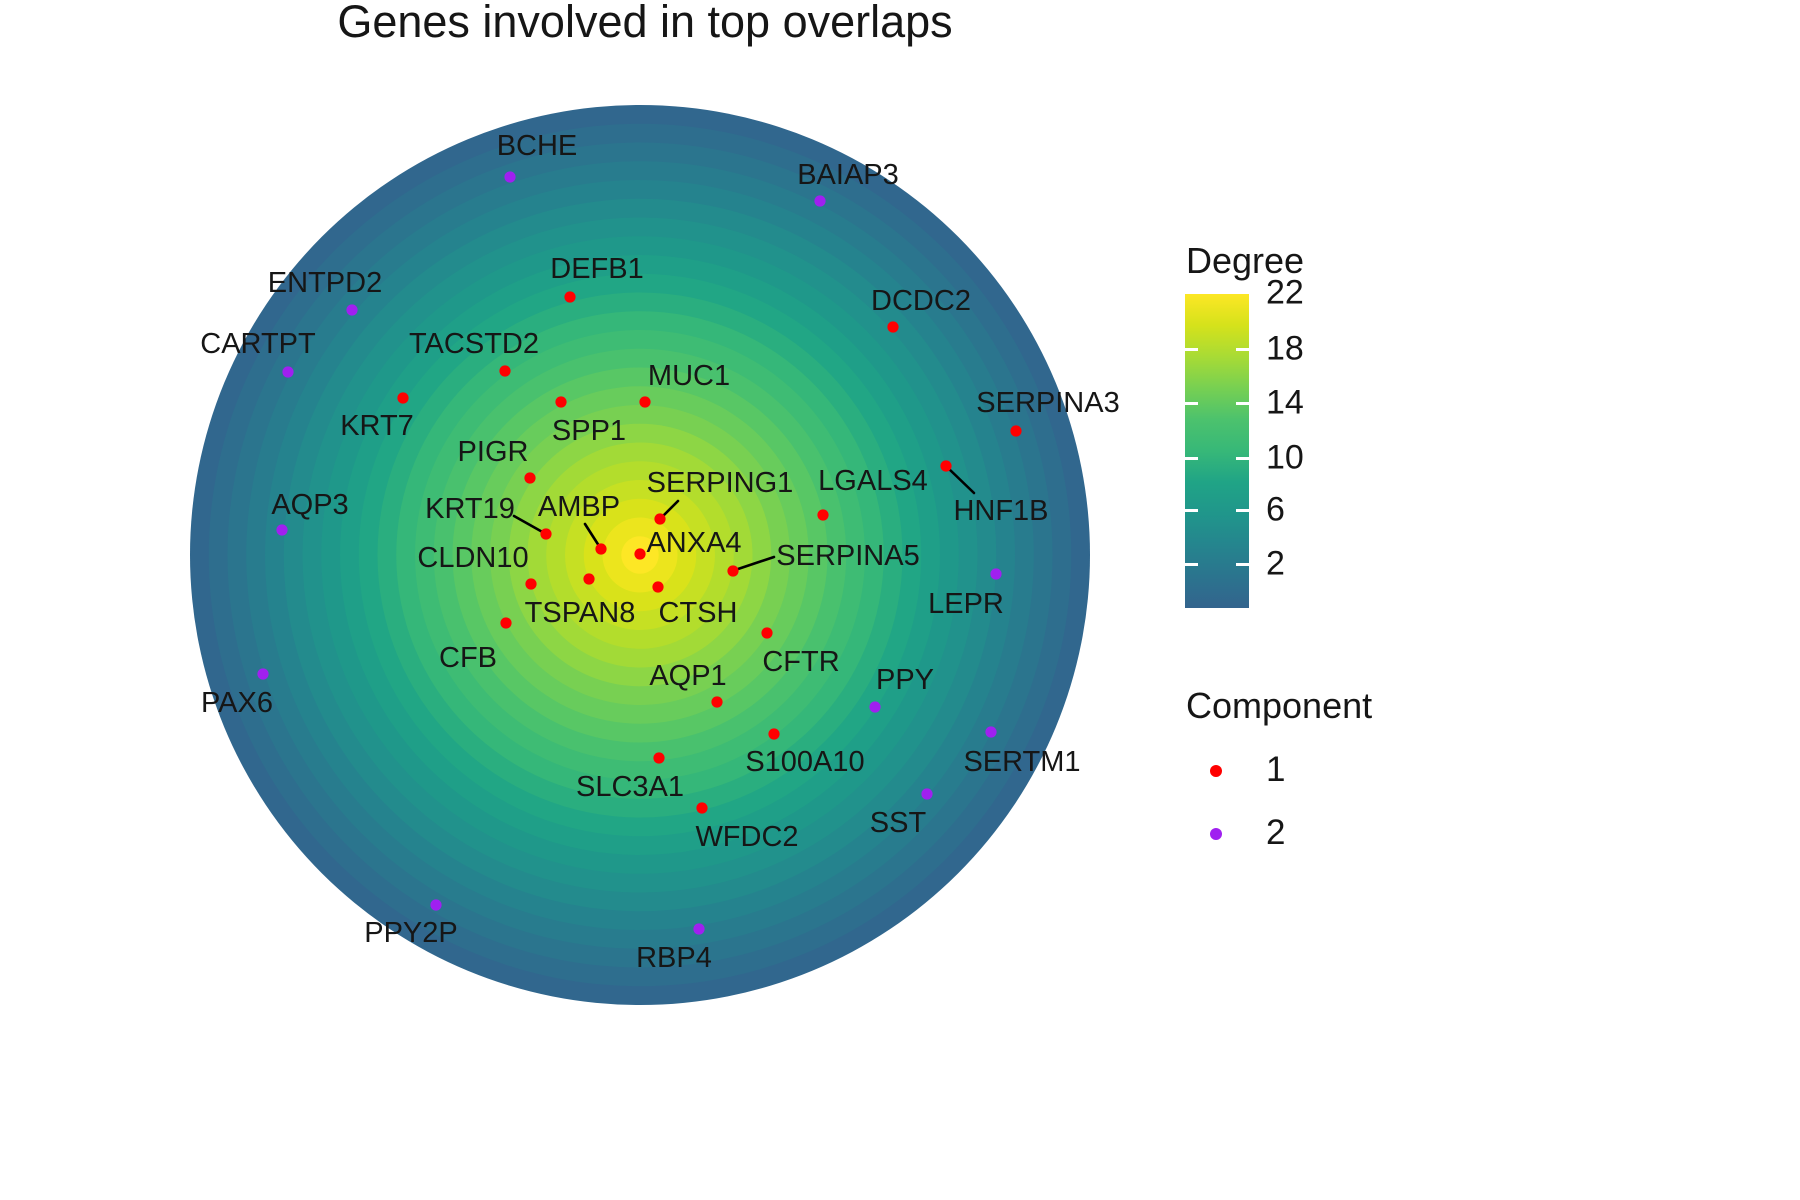 The image size is (1800, 1200). Describe the element at coordinates (966, 604) in the screenshot. I see `node-label-LEPR: LEPR` at that location.